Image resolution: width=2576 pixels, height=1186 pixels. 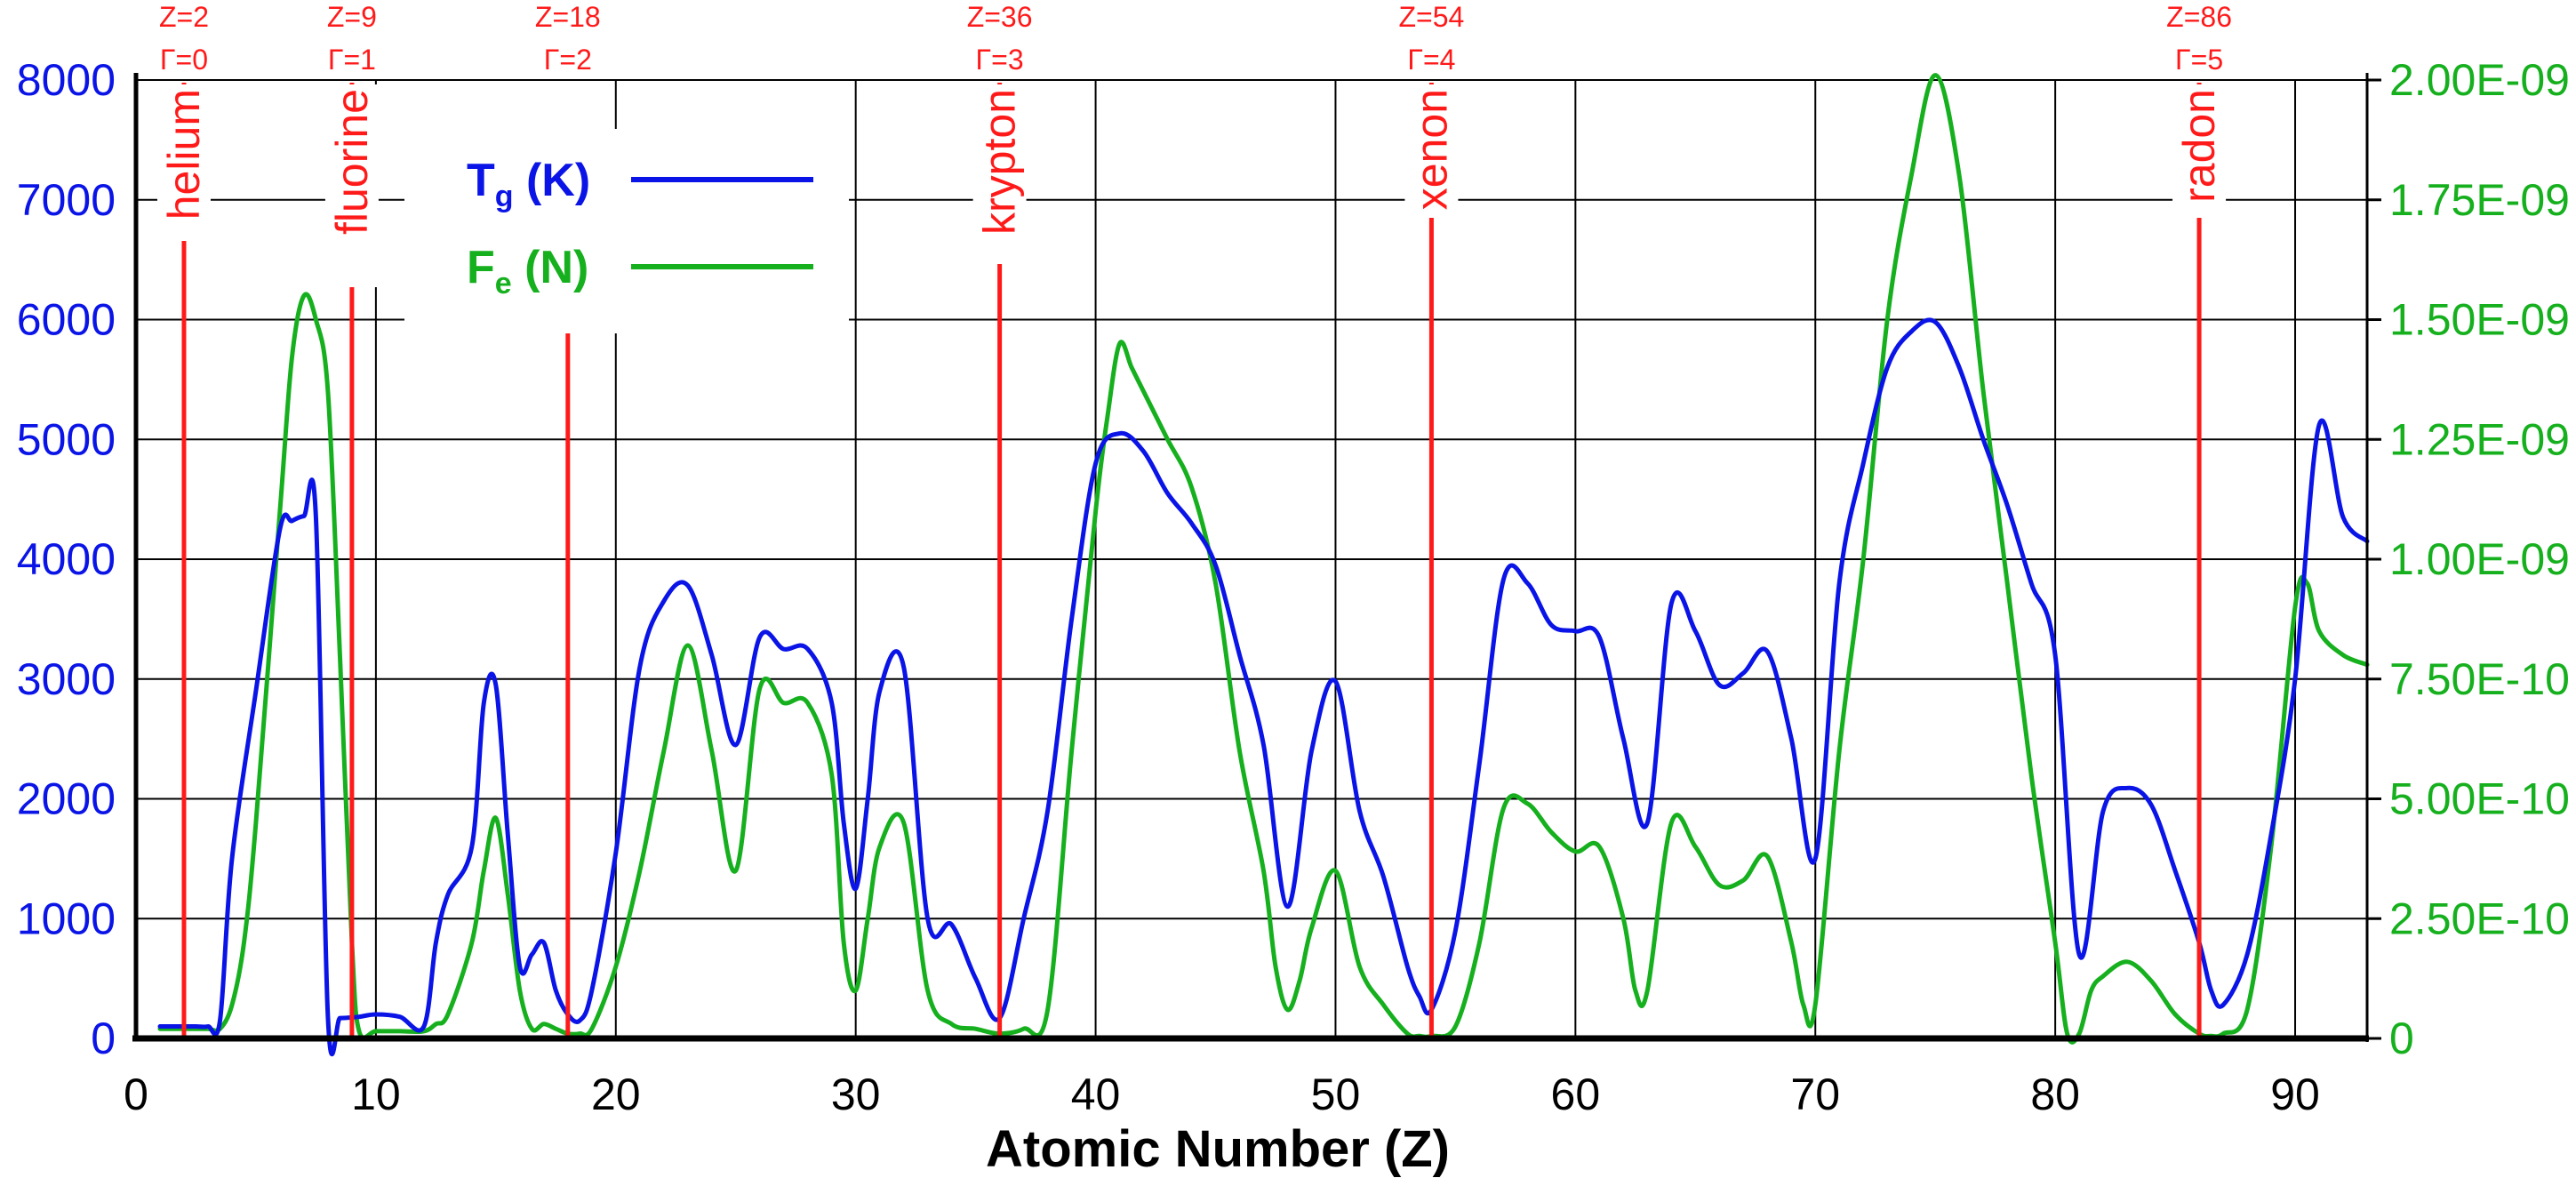 I want to click on legend-label-fe: Fe (N), so click(x=527, y=271).